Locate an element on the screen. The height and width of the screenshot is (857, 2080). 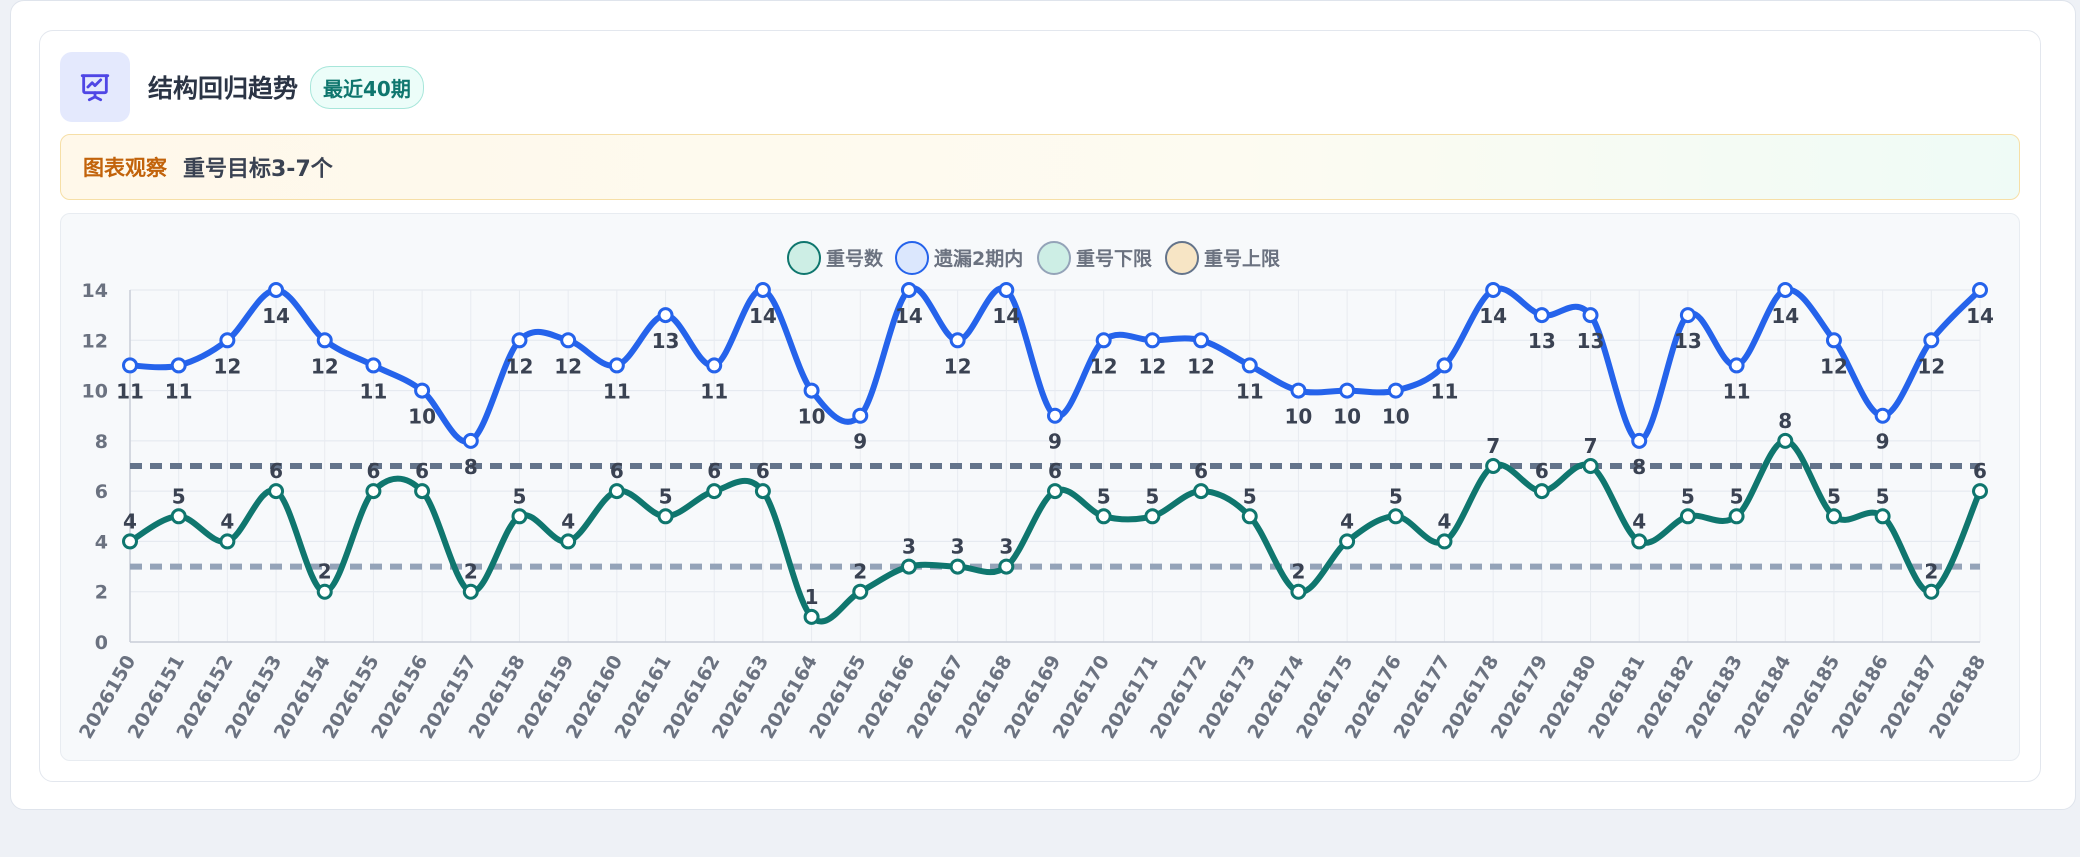
notice-label: 图表观察 is located at coordinates (125, 168).